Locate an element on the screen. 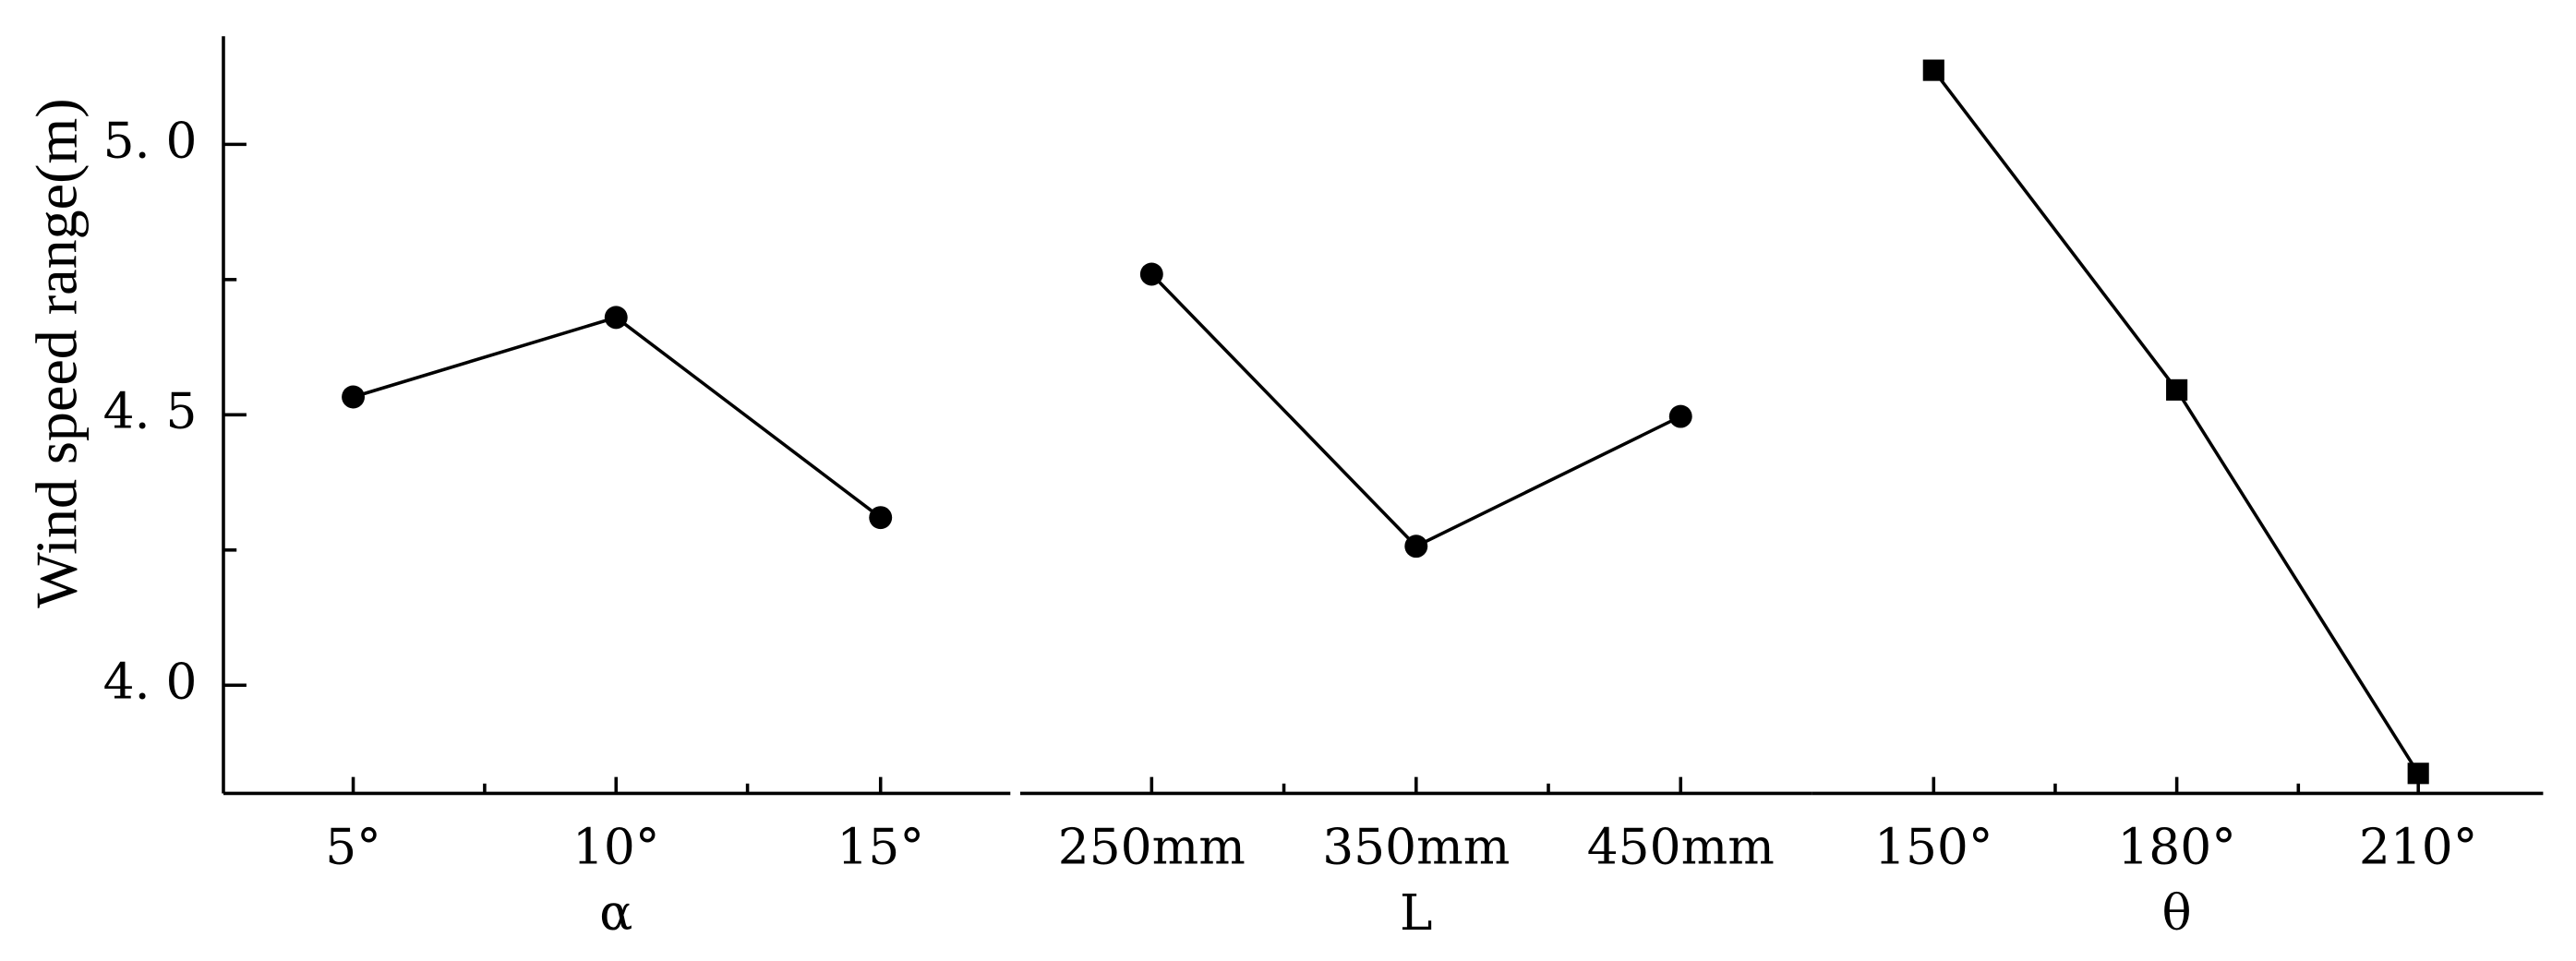 Image resolution: width=2576 pixels, height=961 pixels. x-axis-label: θ is located at coordinates (2177, 913).